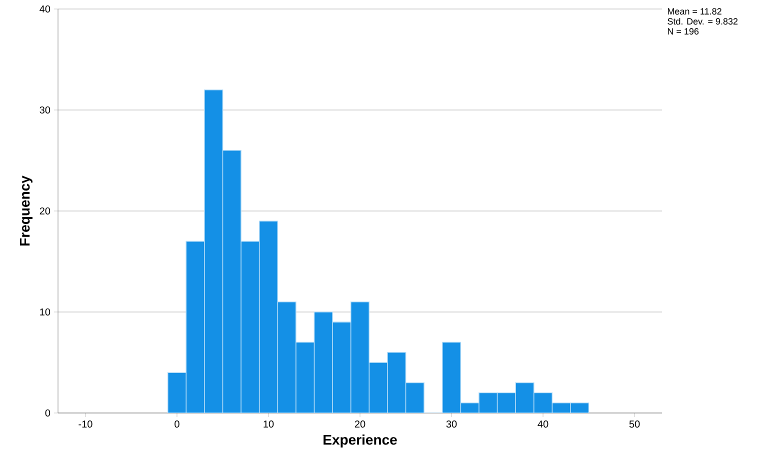 The image size is (759, 470). I want to click on x-tick-label: 10, so click(269, 424).